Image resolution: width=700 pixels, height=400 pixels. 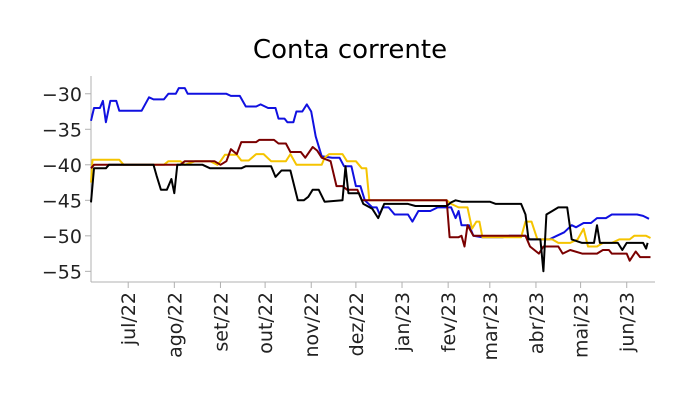 I want to click on y-ticks: −30 −35 −40 −45 −50 −55, so click(x=66, y=183).